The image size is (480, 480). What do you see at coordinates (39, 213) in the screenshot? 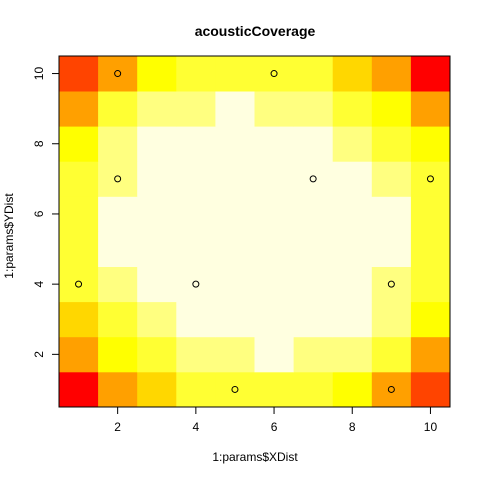
I see `y-tick-label: 6` at bounding box center [39, 213].